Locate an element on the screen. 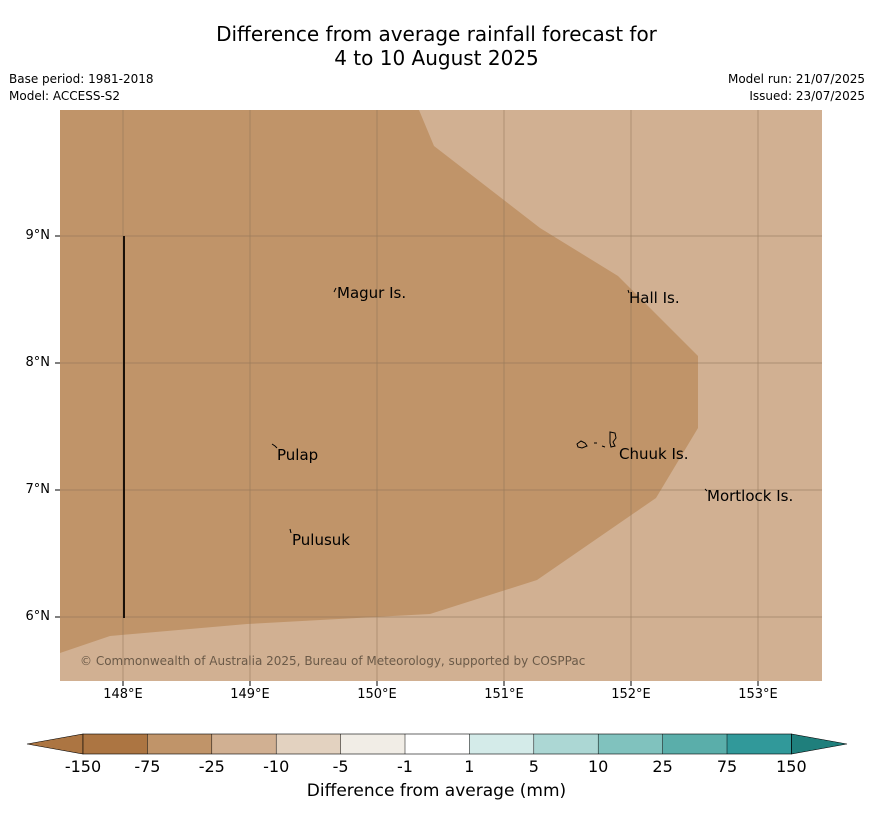 This screenshot has width=873, height=816. place-label-hall: Hall Is. is located at coordinates (654, 298).